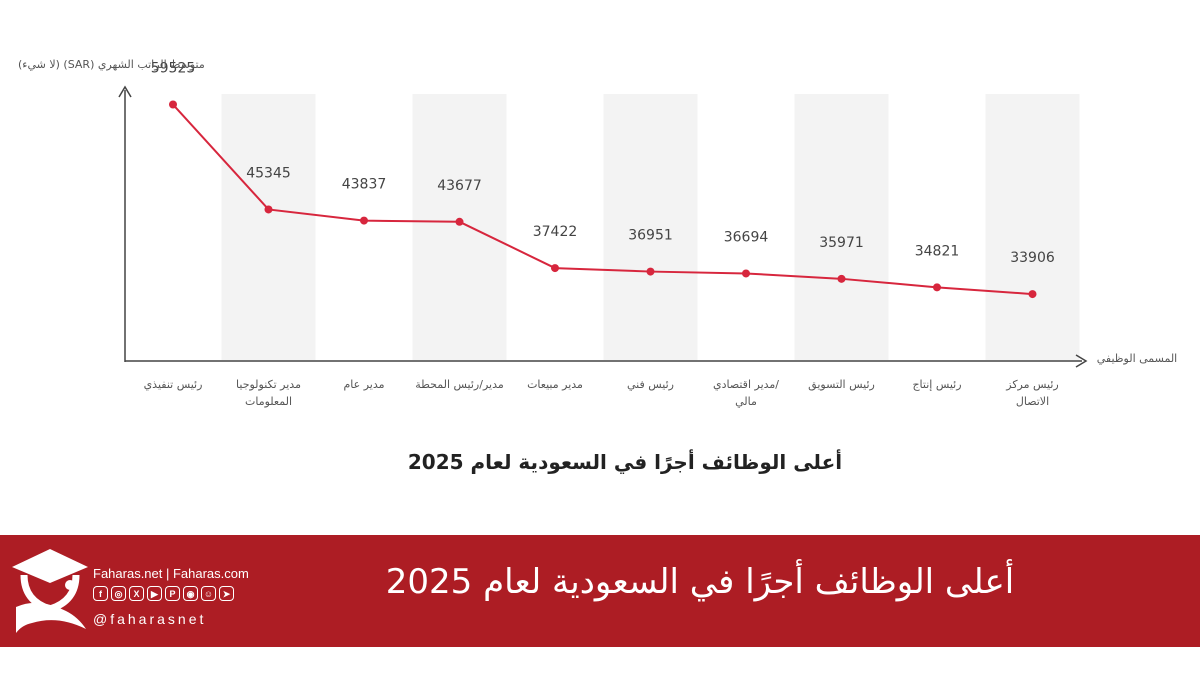  What do you see at coordinates (555, 232) in the screenshot?
I see `data-label: 37422` at bounding box center [555, 232].